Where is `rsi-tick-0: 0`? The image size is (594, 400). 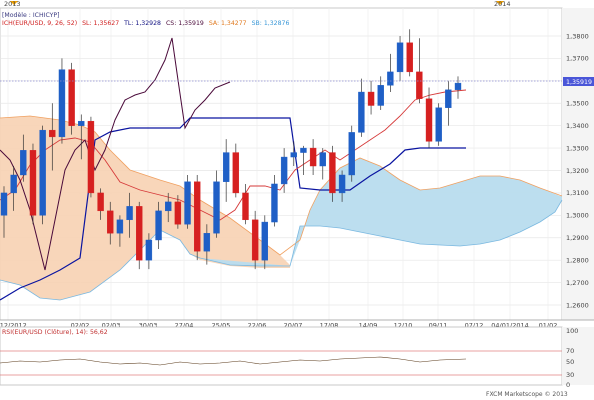
rsi-tick-0: 0 is located at coordinates (568, 385).